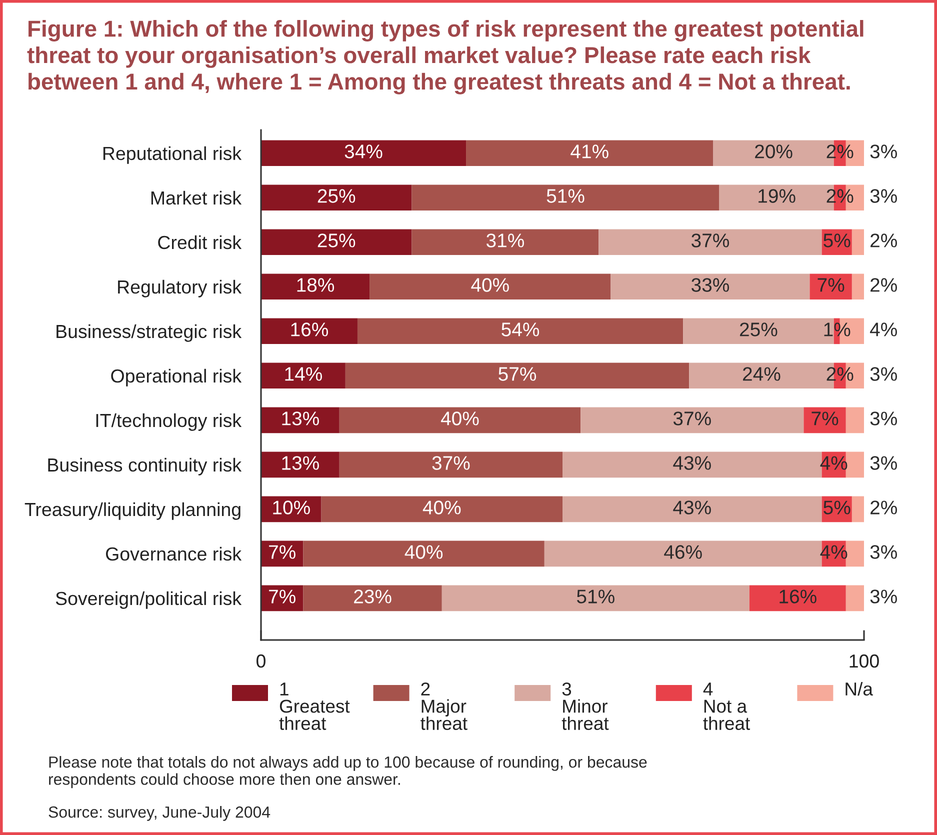 This screenshot has width=937, height=835. I want to click on data-label: 43%, so click(692, 507).